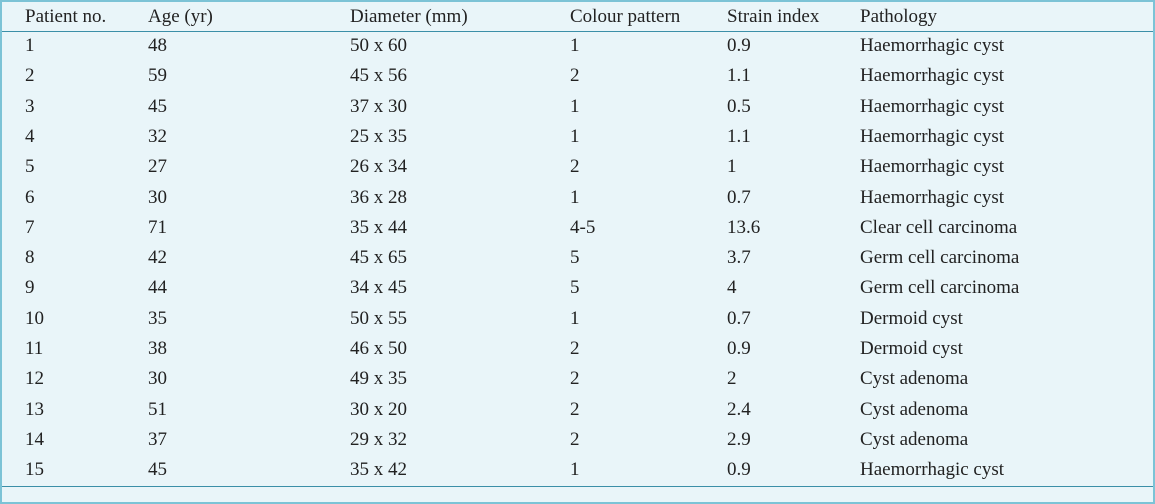  What do you see at coordinates (378, 227) in the screenshot?
I see `cell: 35 x 44` at bounding box center [378, 227].